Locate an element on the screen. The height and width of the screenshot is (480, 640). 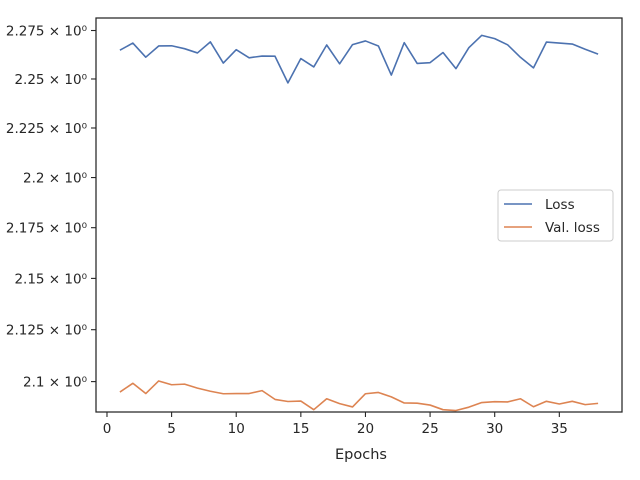
legend: Loss Val. loss is located at coordinates (555, 215).